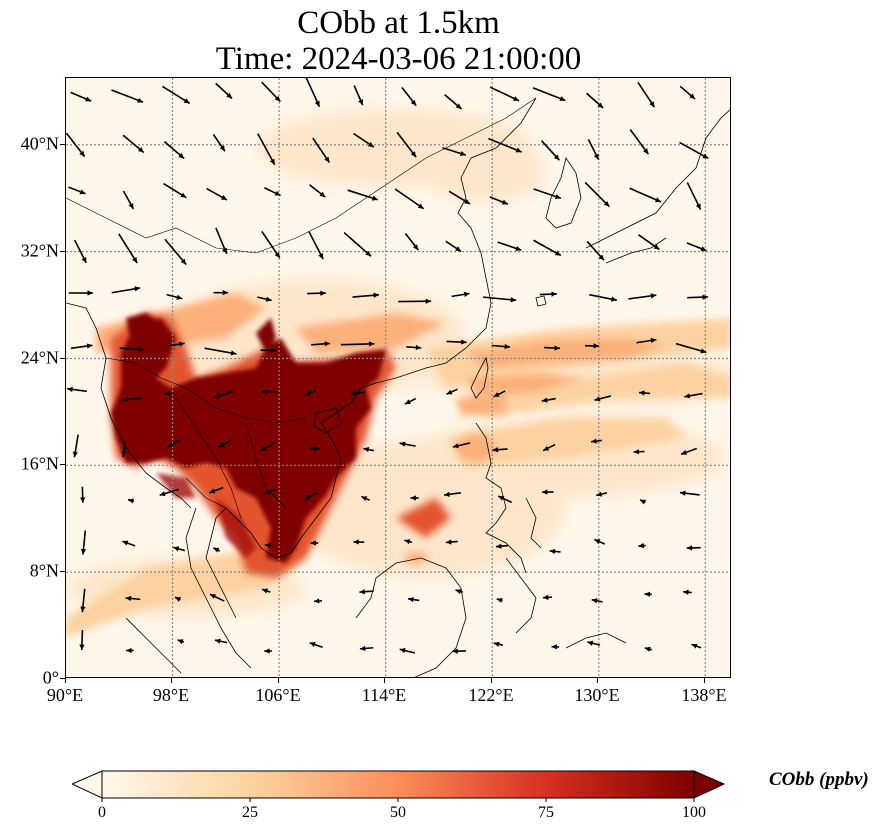  I want to click on colorbar-tick: 75, so click(546, 812).